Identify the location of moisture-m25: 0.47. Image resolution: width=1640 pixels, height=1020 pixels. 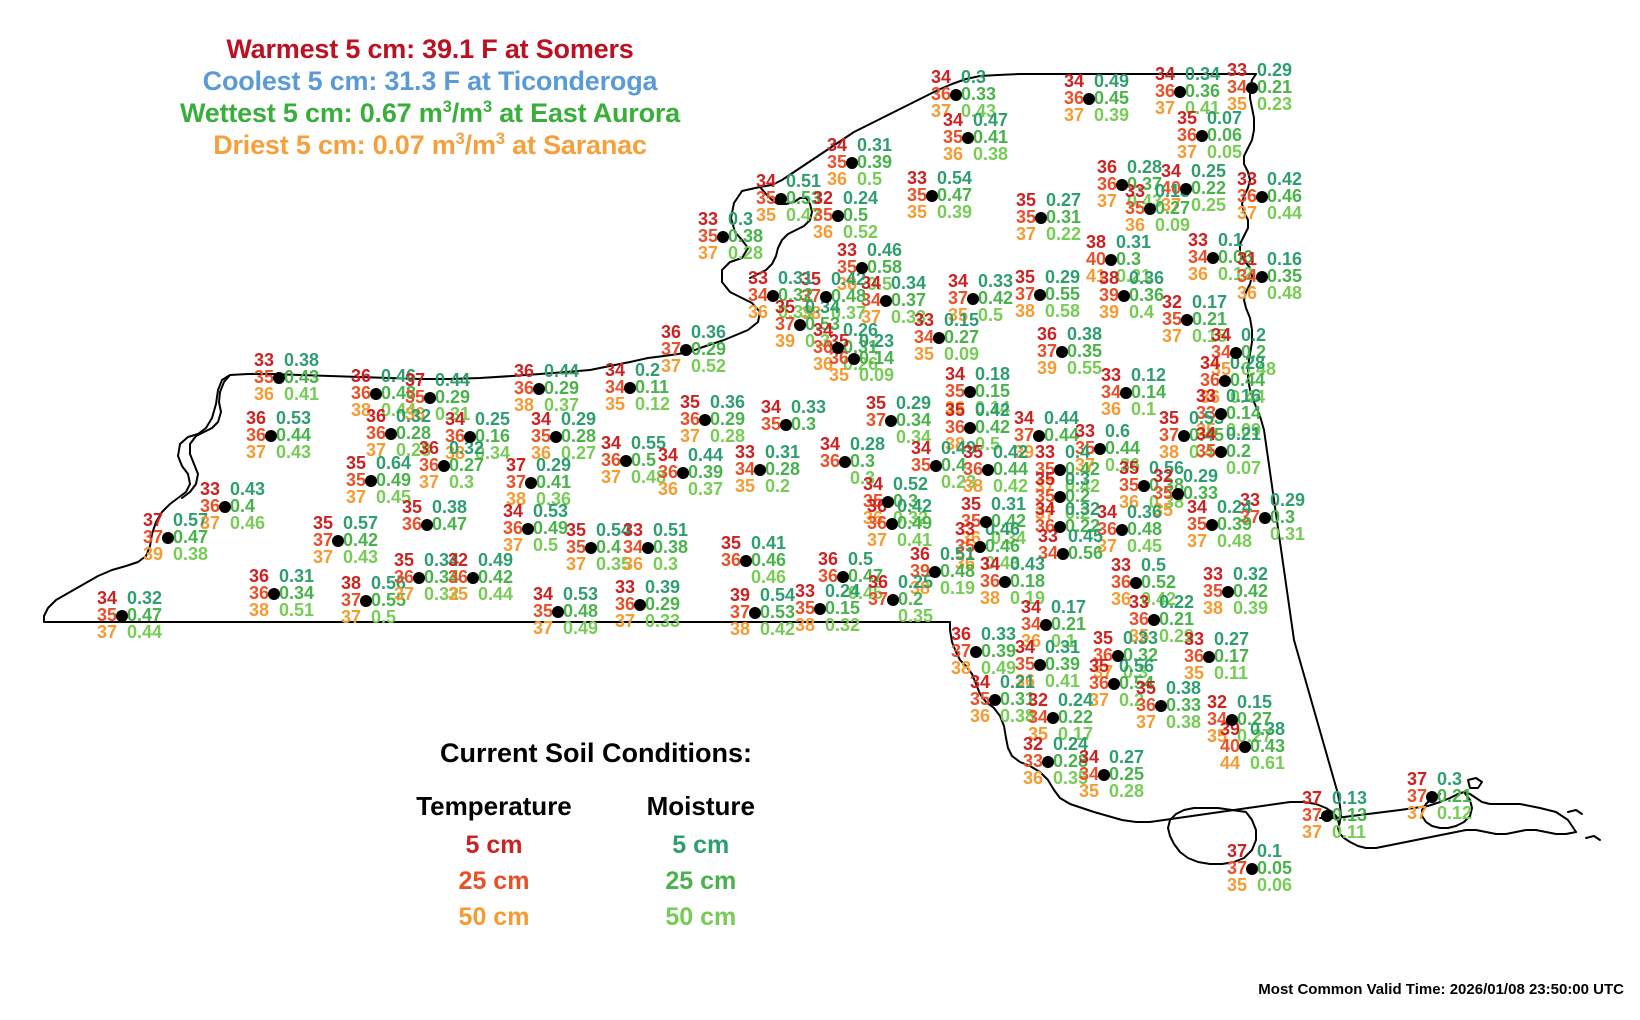
(450, 524).